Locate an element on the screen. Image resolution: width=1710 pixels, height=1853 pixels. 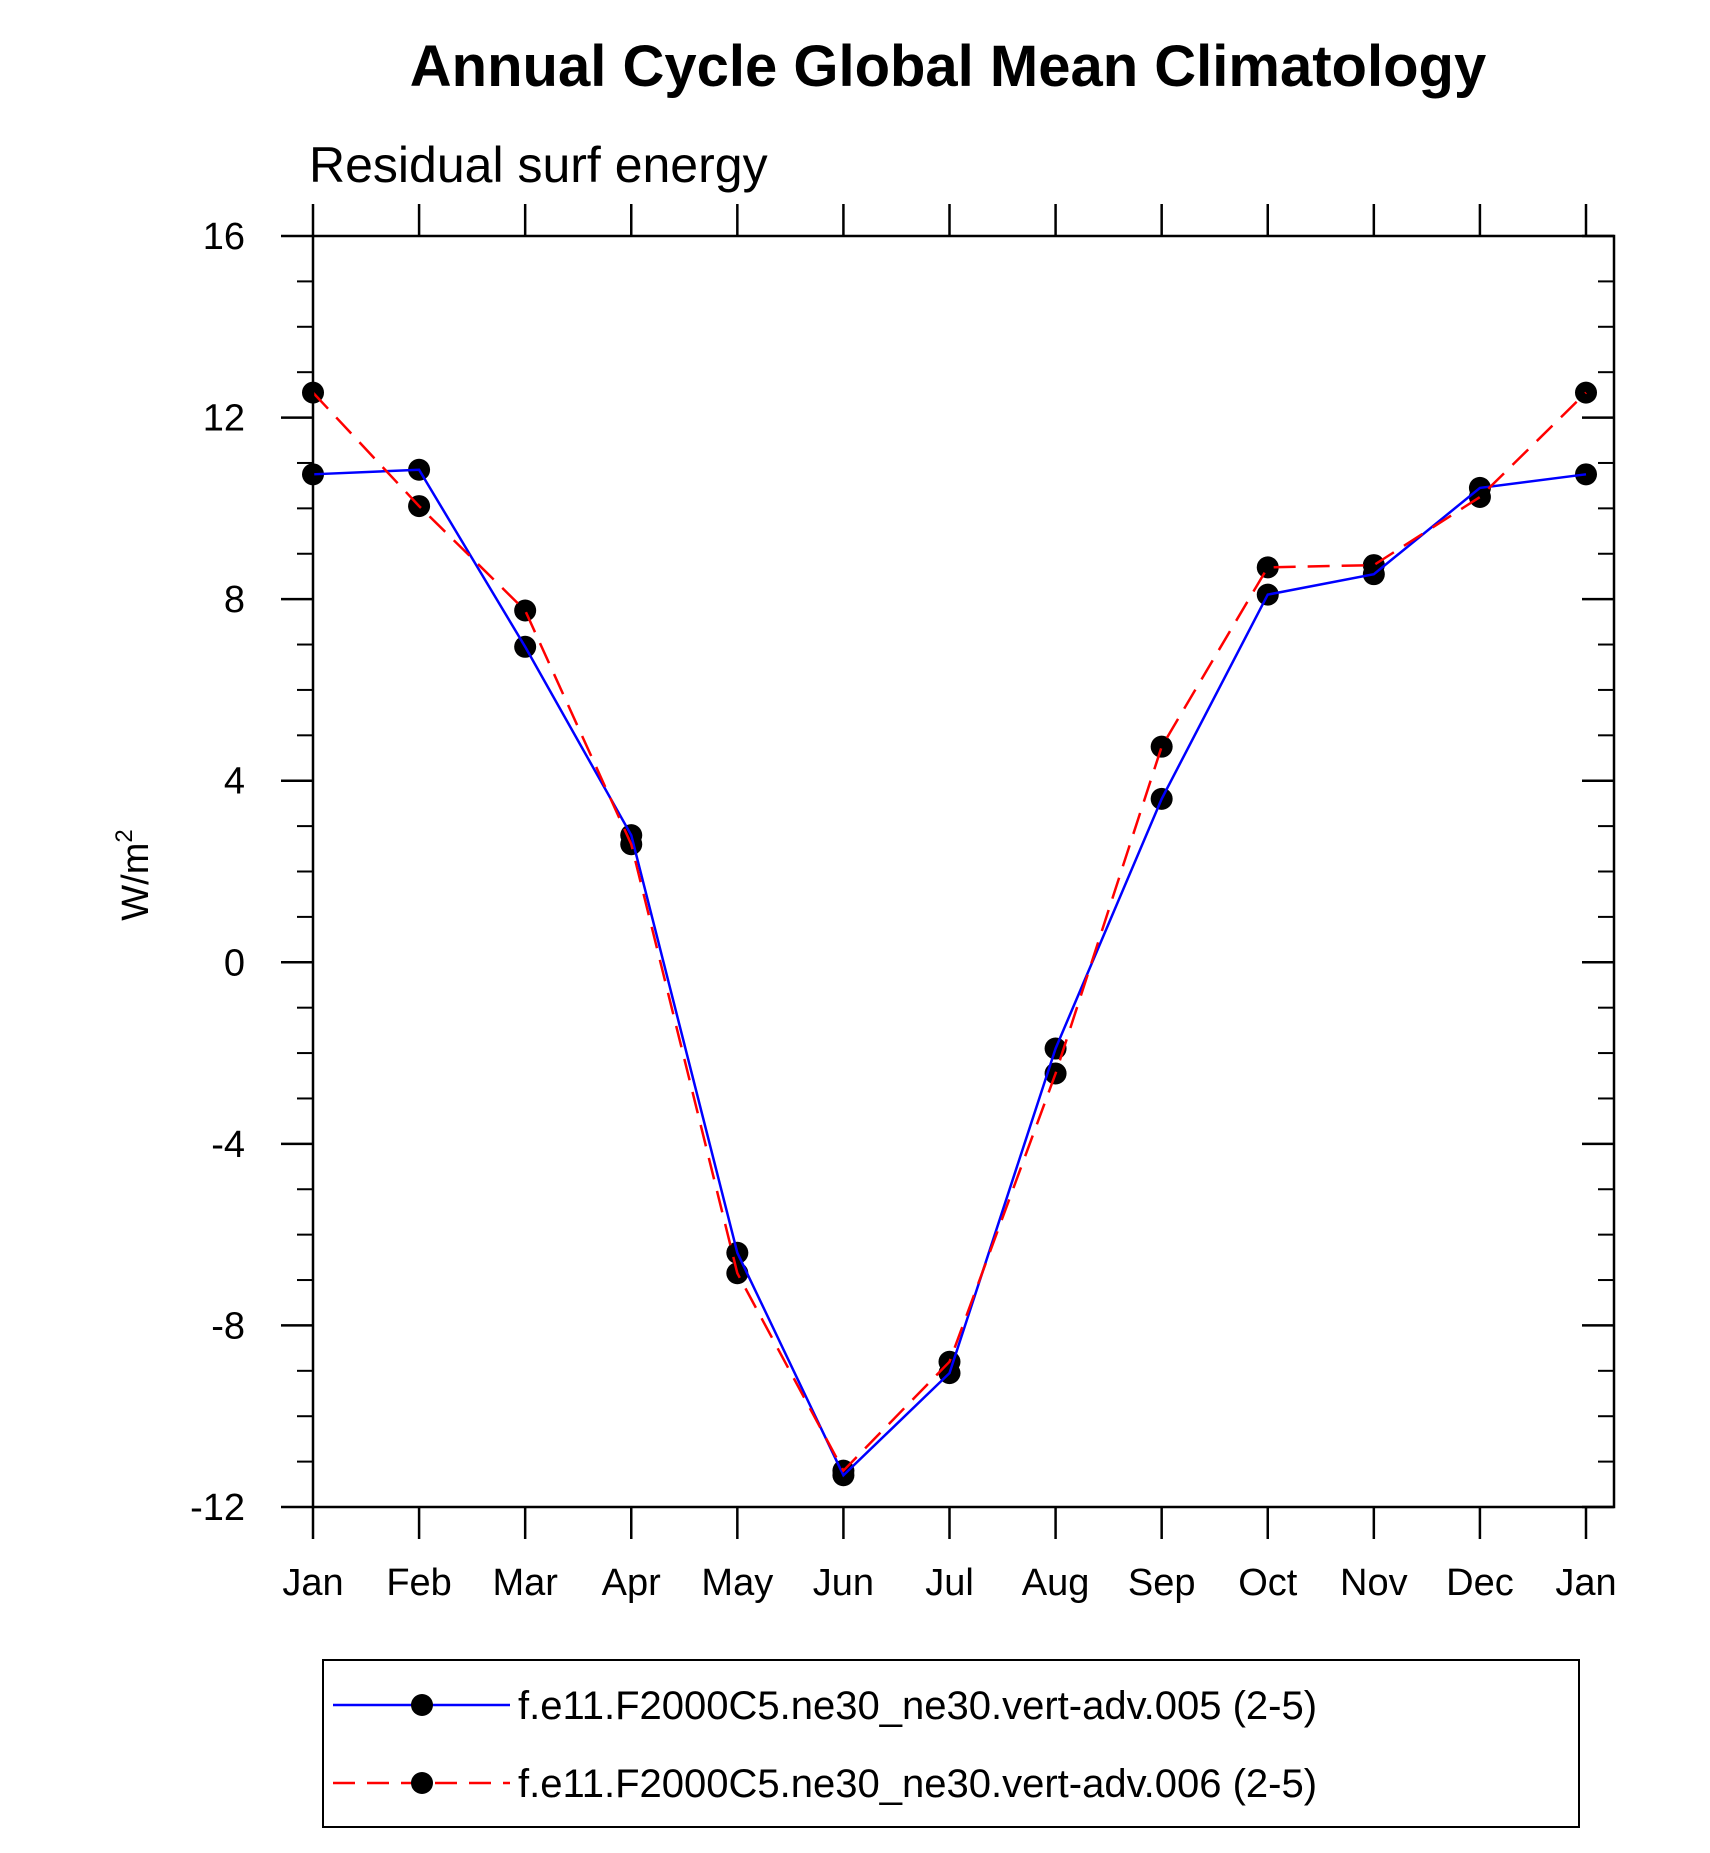
x-tick-label: May is located at coordinates (737, 1583).